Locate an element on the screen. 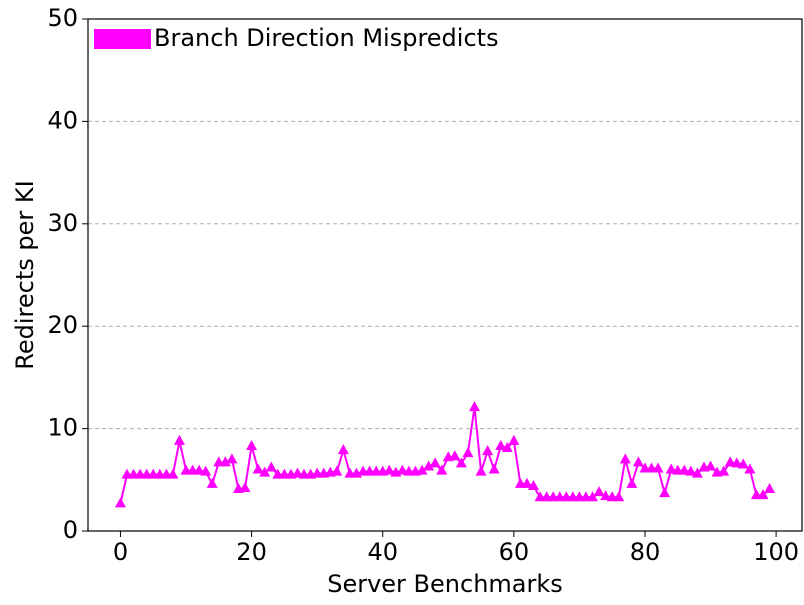 The height and width of the screenshot is (605, 804). y-tick-label: 20 is located at coordinates (62, 325).